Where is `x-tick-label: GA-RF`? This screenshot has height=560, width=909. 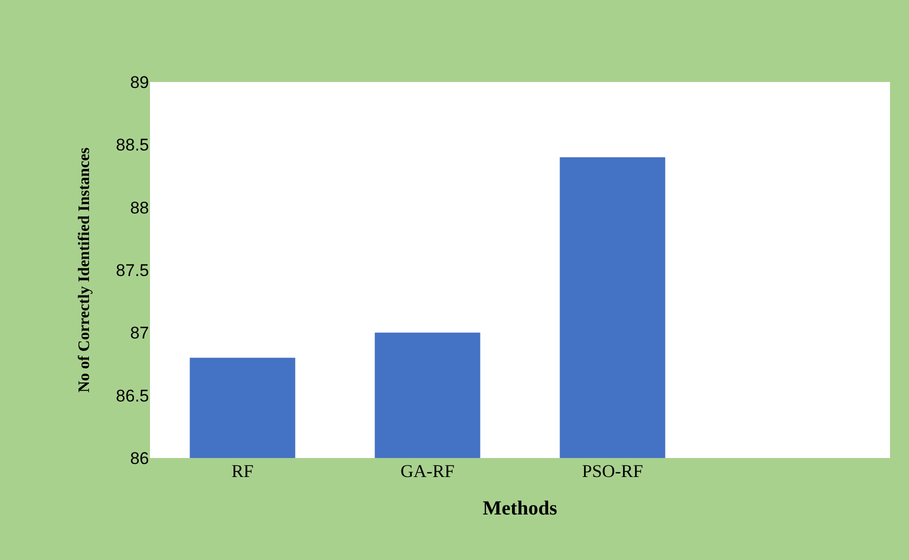
x-tick-label: GA-RF is located at coordinates (427, 471).